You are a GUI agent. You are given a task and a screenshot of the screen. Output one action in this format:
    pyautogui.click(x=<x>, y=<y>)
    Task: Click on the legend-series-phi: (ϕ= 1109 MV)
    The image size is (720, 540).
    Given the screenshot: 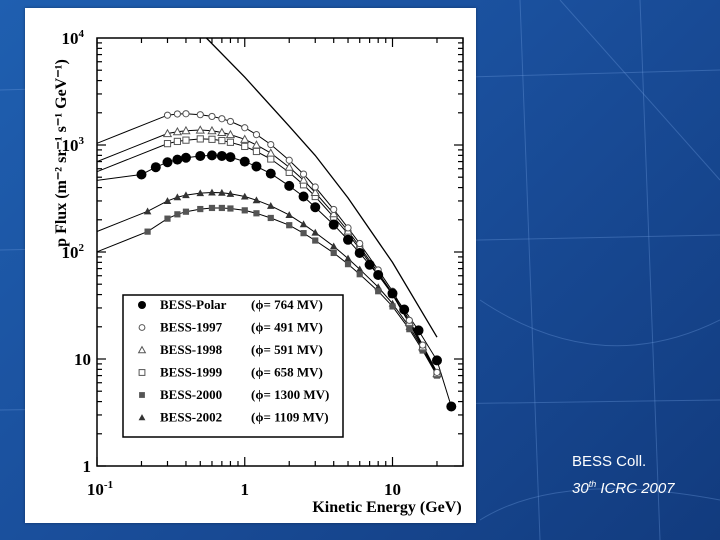 What is the action you would take?
    pyautogui.click(x=290, y=417)
    